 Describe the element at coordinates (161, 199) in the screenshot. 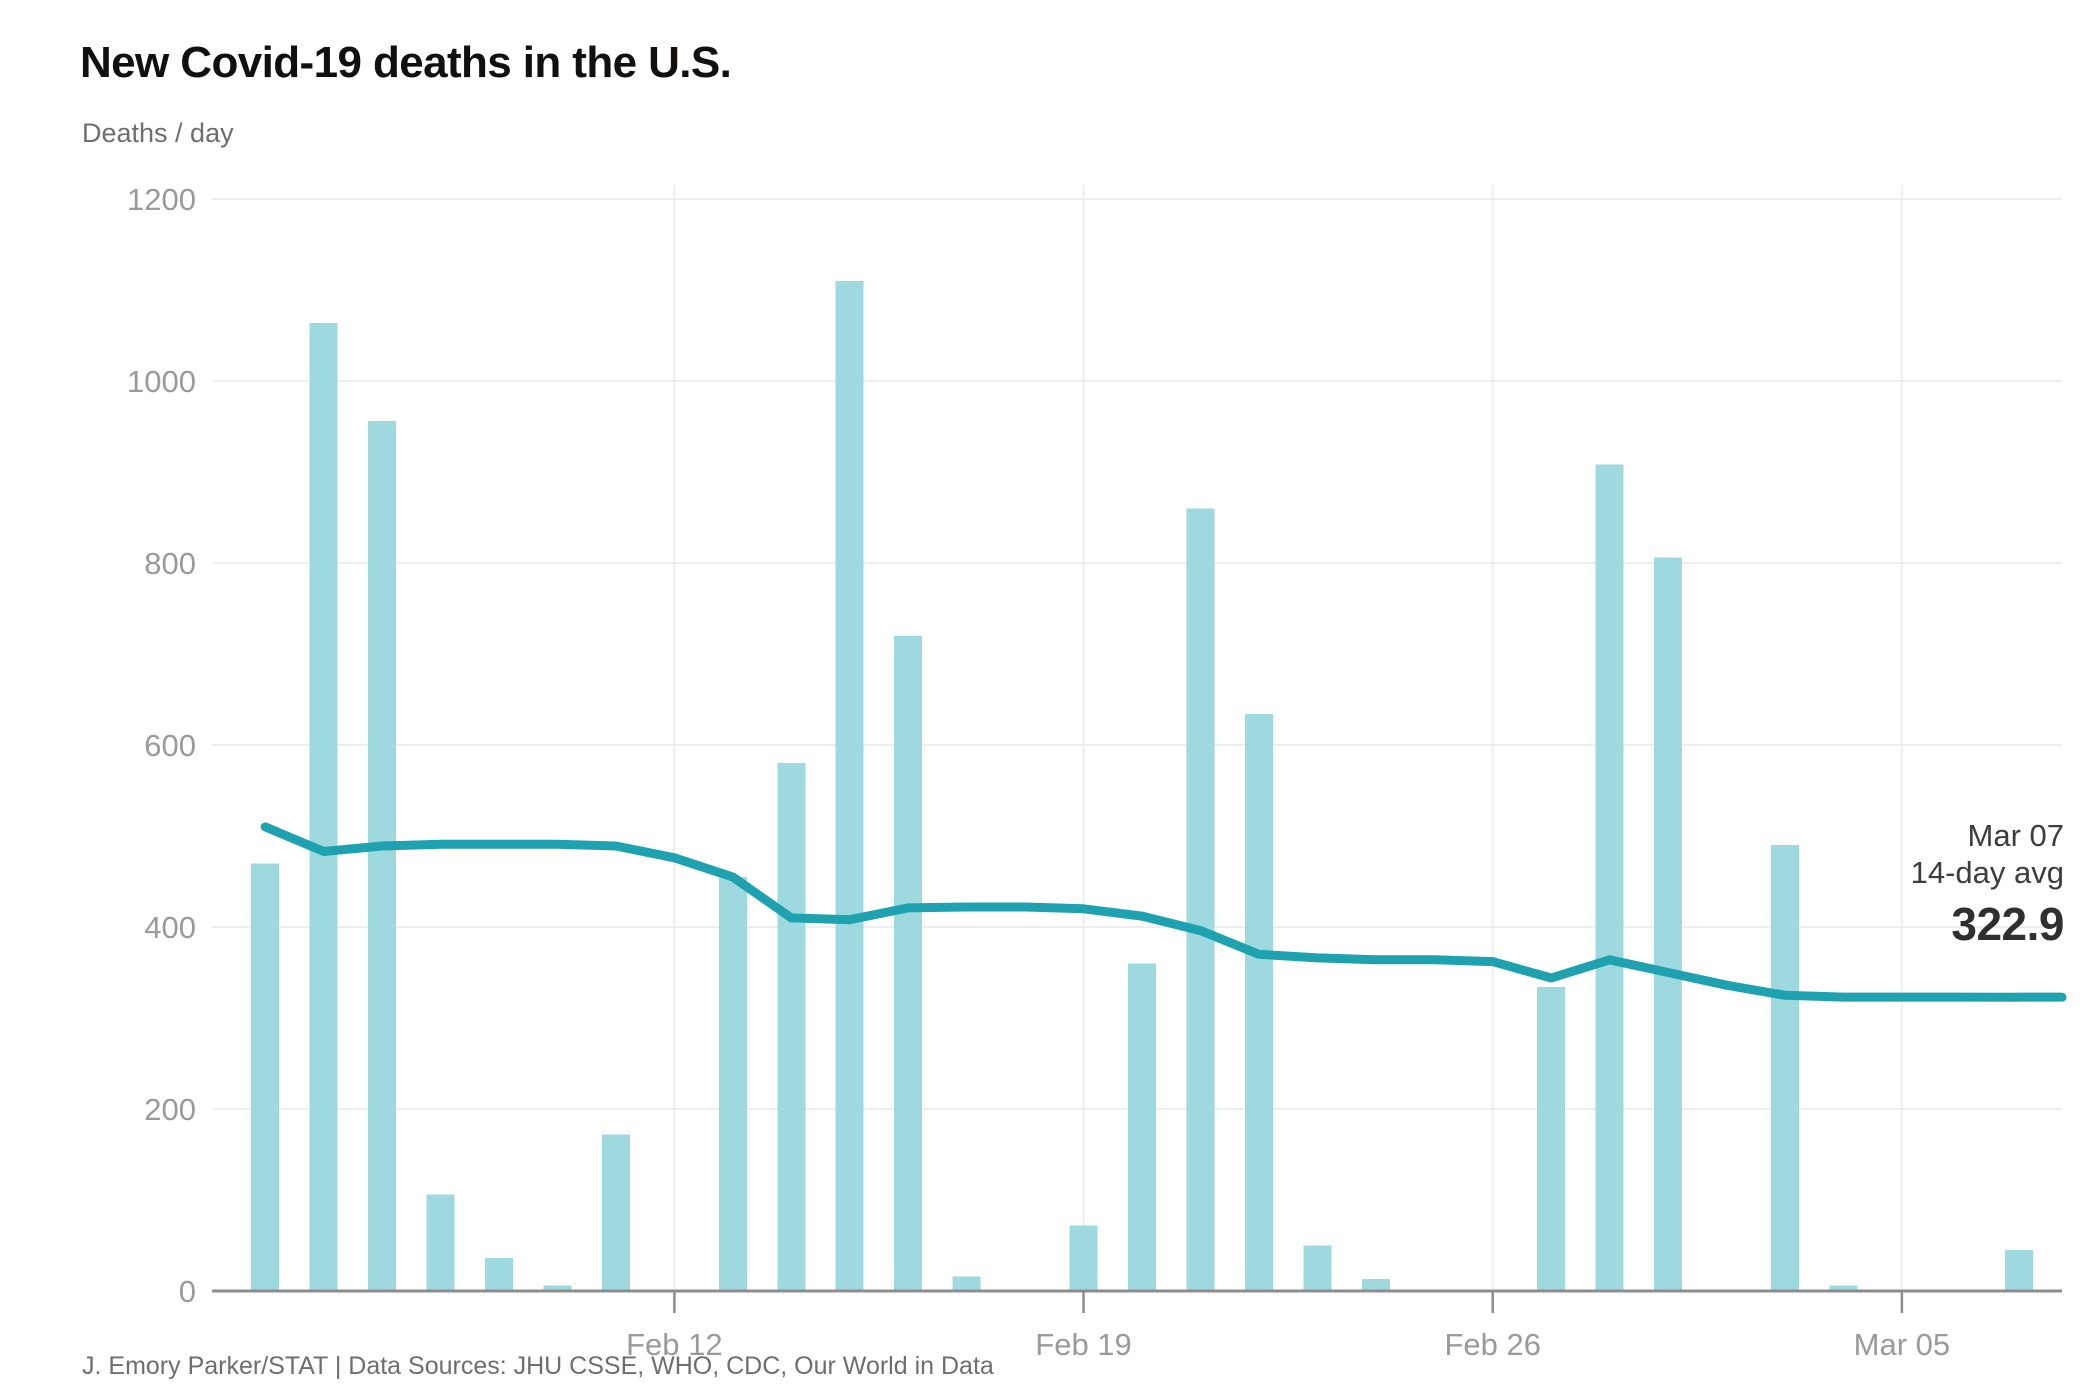

I see `y-axis-tick-label: 1200` at that location.